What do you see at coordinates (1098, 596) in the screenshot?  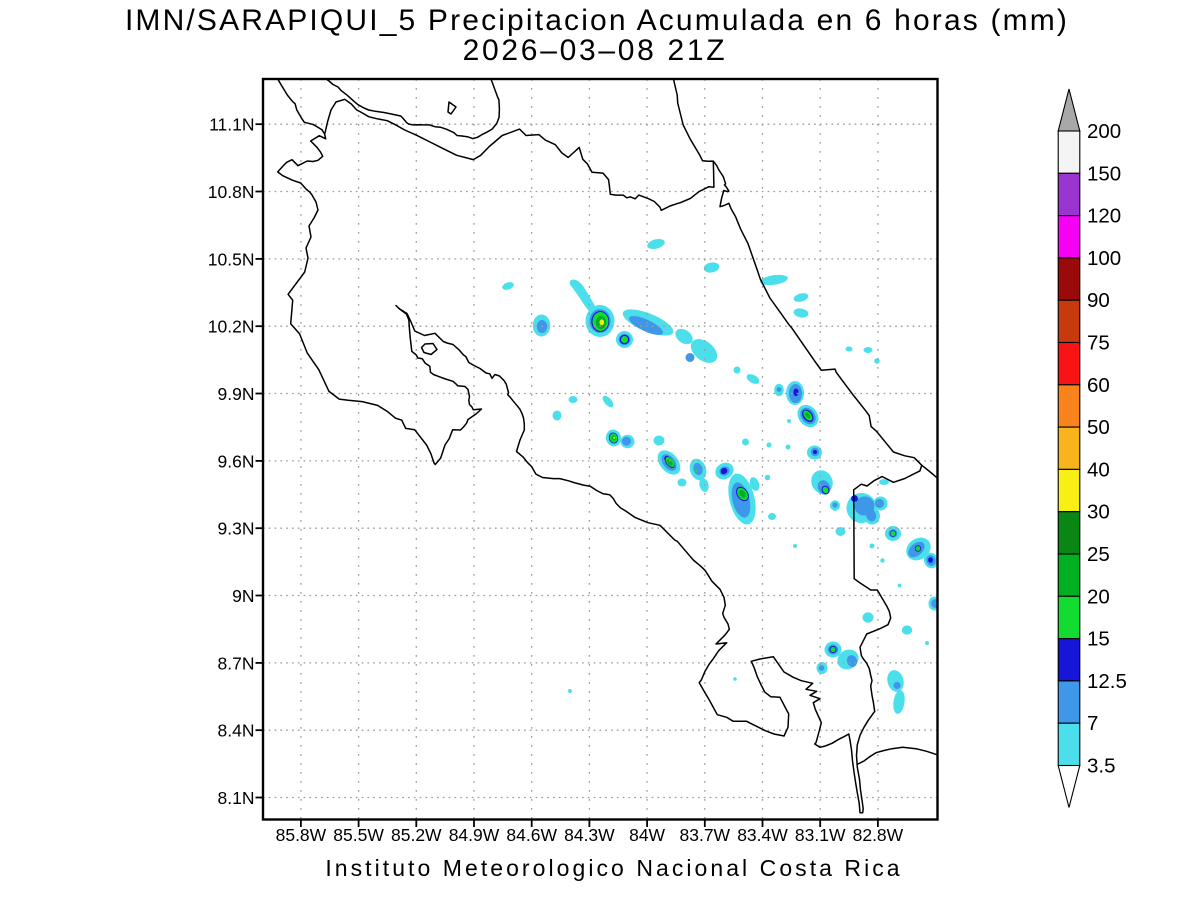 I see `svg-text: 20` at bounding box center [1098, 596].